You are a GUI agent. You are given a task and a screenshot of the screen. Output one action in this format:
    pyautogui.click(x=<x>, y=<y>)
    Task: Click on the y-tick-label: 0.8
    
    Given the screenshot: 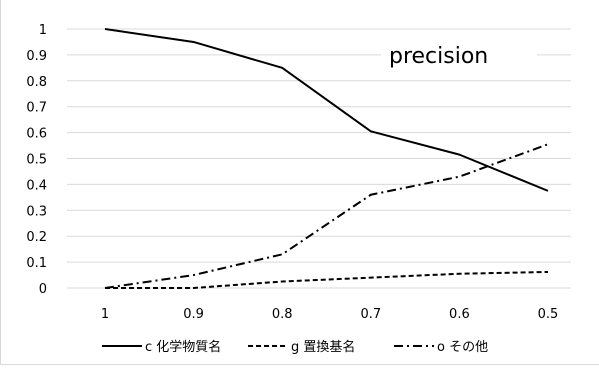 What is the action you would take?
    pyautogui.click(x=36, y=82)
    